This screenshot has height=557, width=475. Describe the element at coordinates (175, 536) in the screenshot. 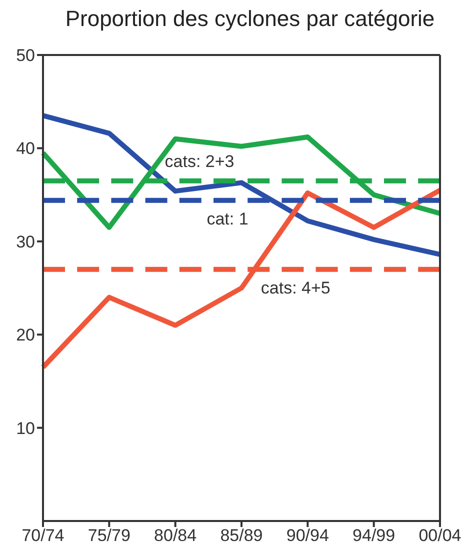

I see `x-tick-label: 80/84` at that location.